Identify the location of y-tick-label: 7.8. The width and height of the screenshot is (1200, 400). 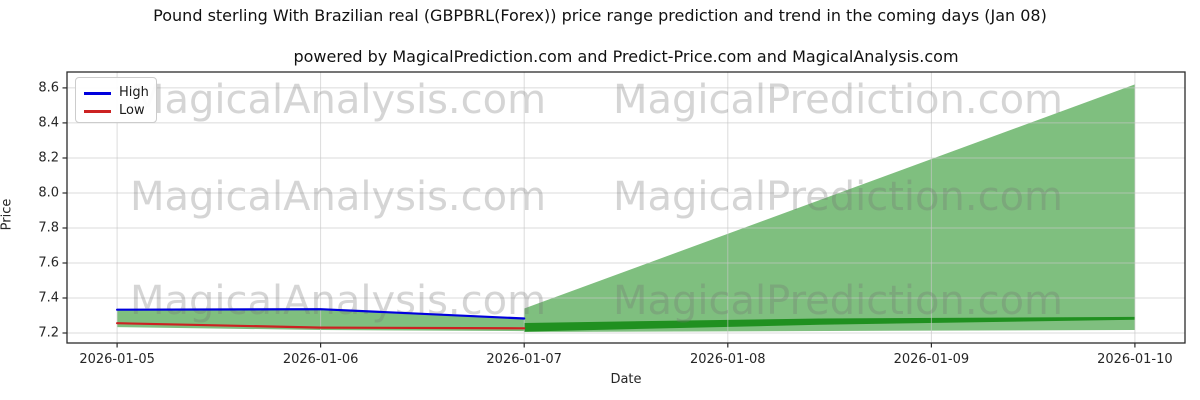
(48, 228).